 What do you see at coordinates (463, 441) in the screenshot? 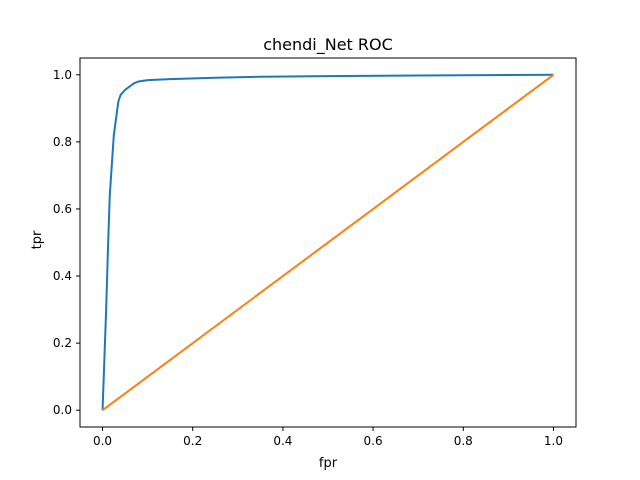
I see `x-tick-label: 0.8` at bounding box center [463, 441].